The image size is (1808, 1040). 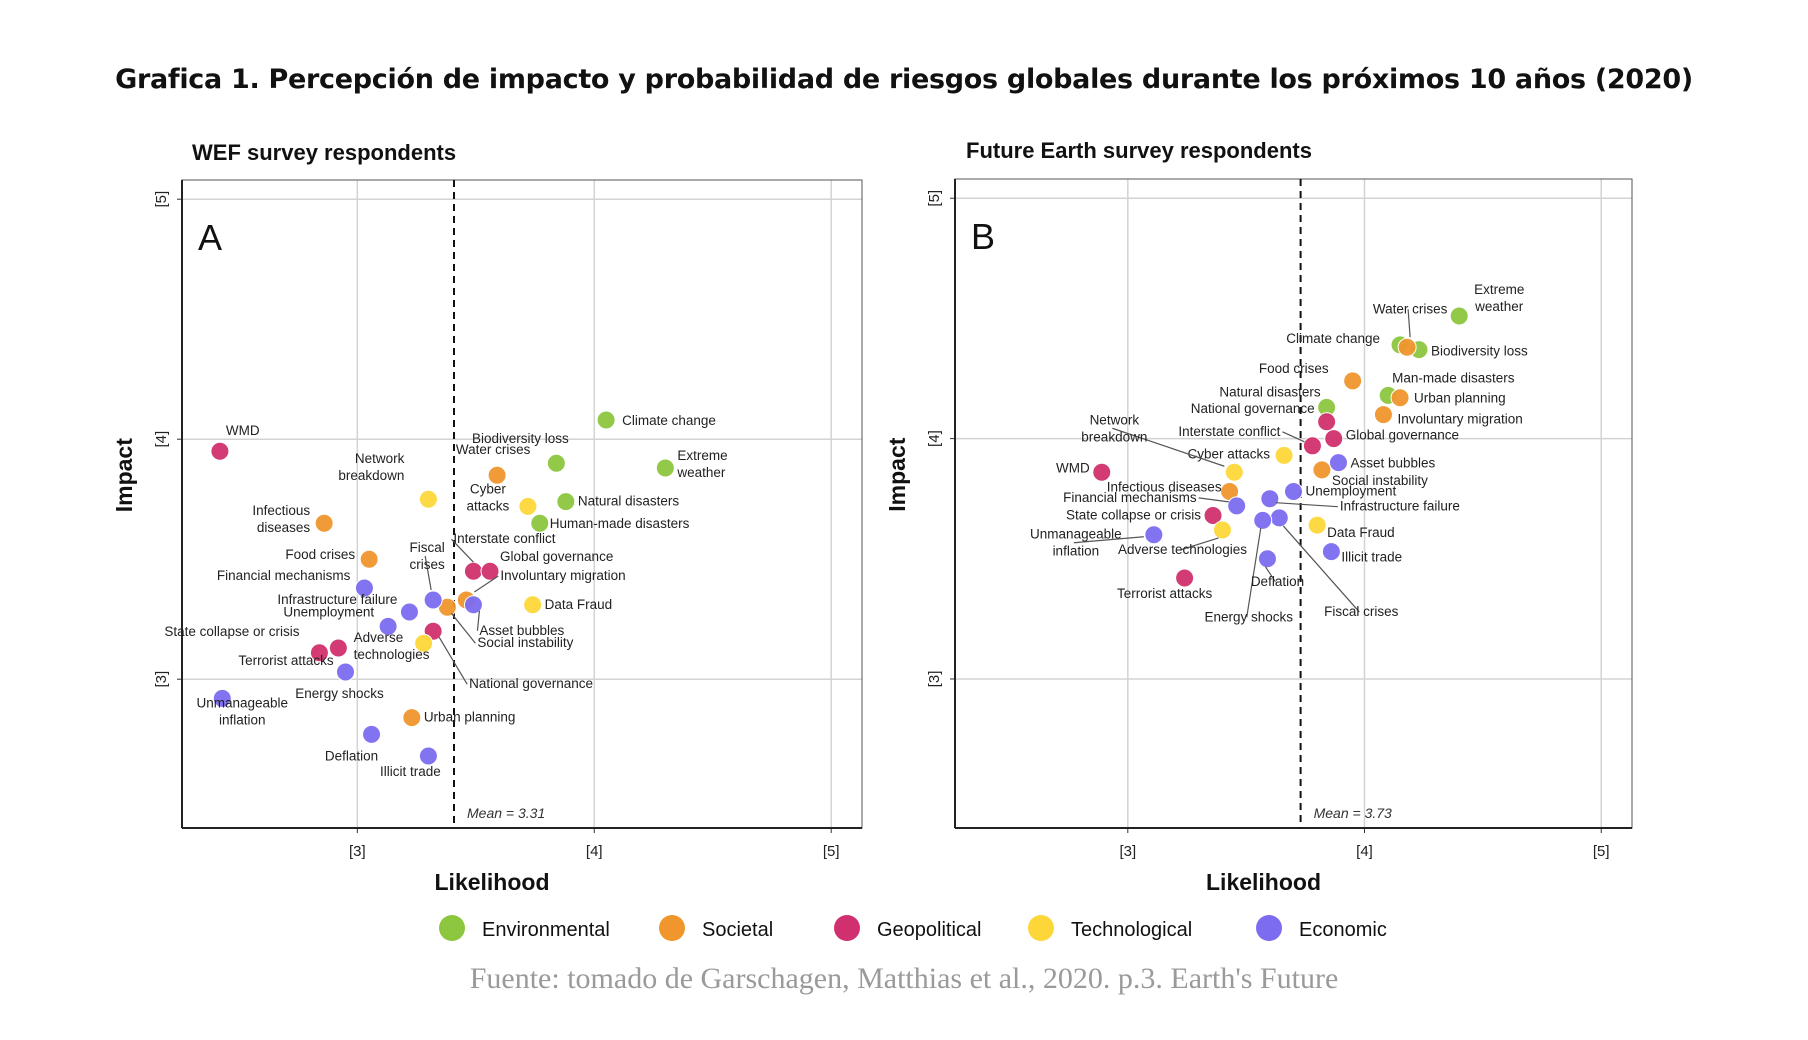 What do you see at coordinates (488, 488) in the screenshot?
I see `point-label-line: Cyber` at bounding box center [488, 488].